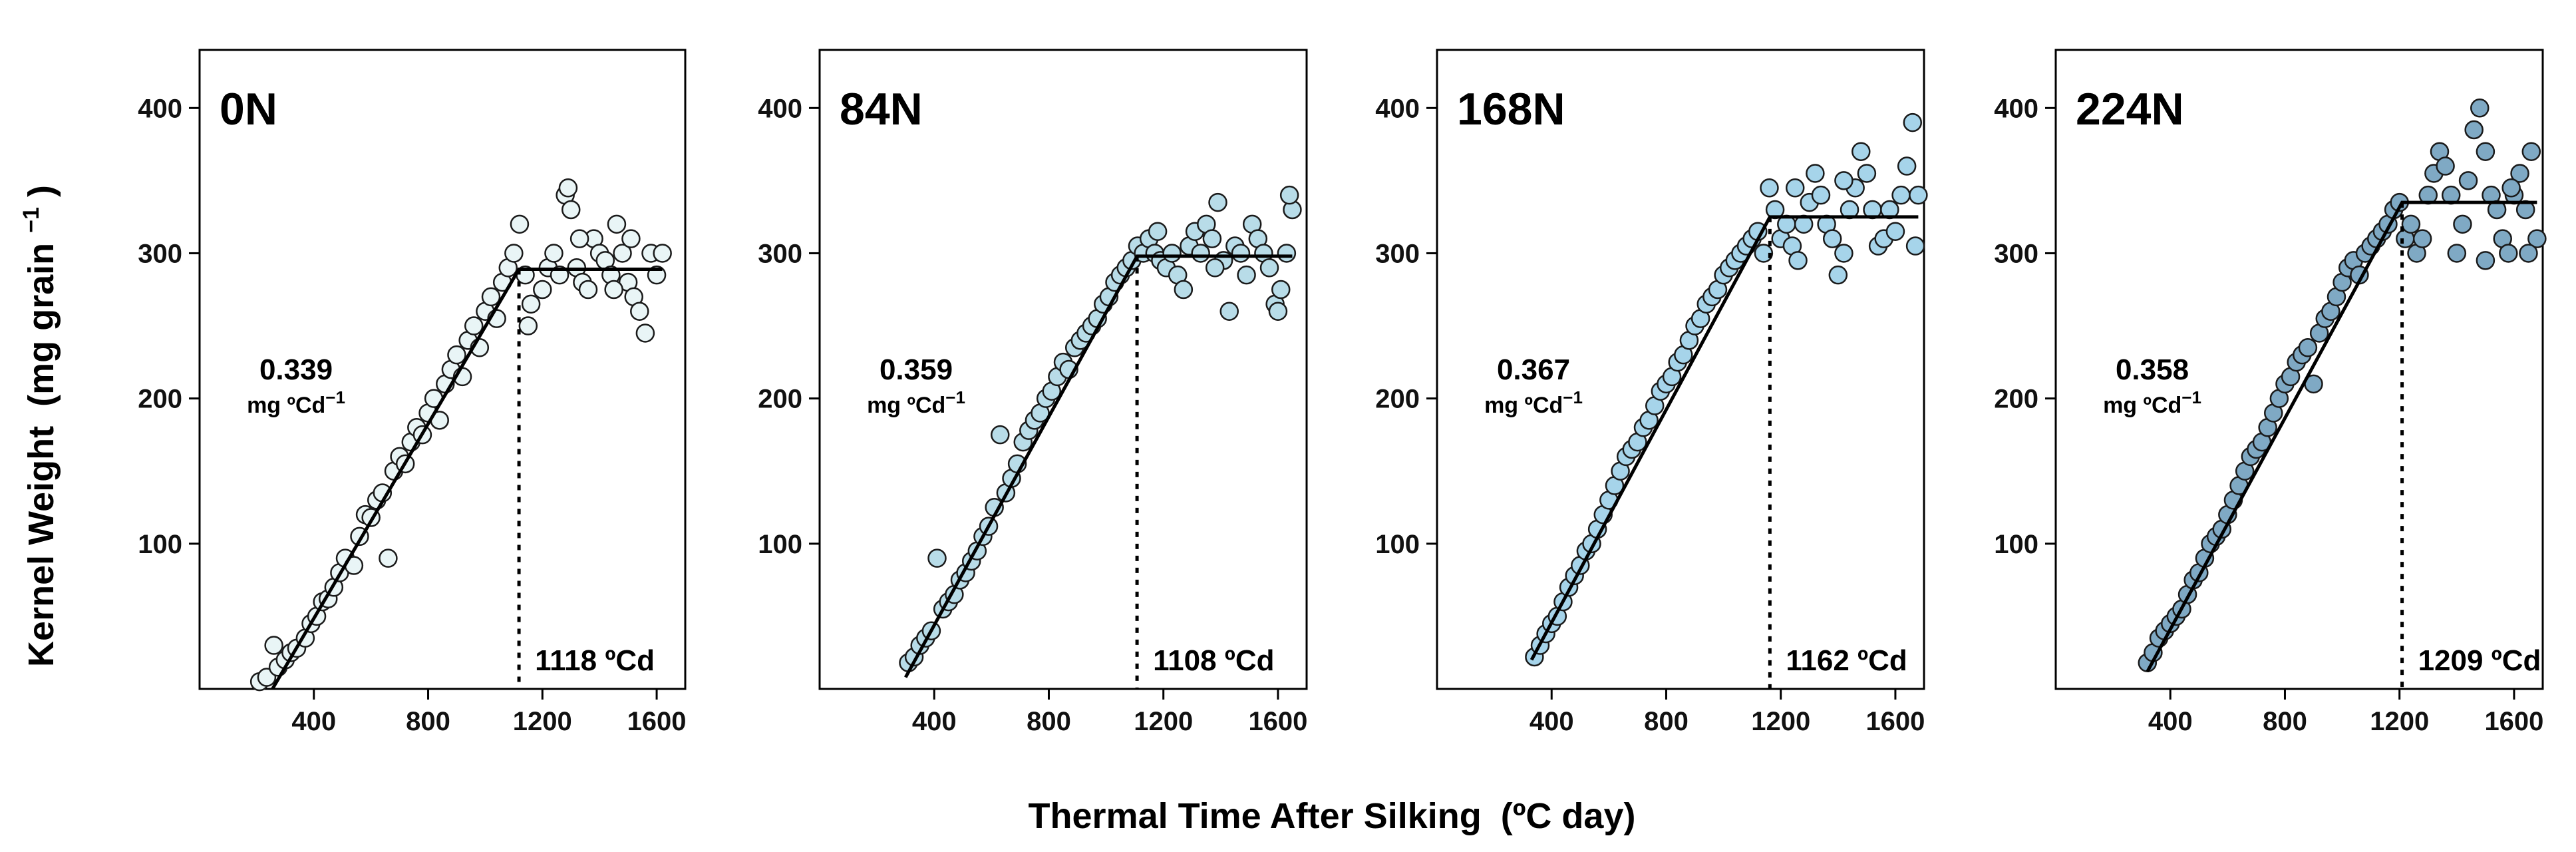 This screenshot has width=2576, height=852. I want to click on breakpoint-label: 1108 ºCd, so click(1213, 660).